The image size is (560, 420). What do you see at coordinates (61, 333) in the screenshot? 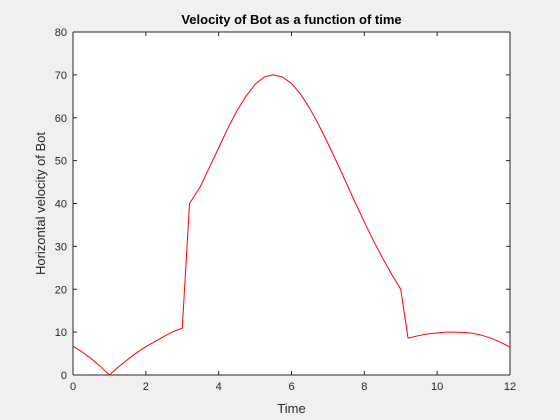
I see `y-tick-label: 10` at bounding box center [61, 333].